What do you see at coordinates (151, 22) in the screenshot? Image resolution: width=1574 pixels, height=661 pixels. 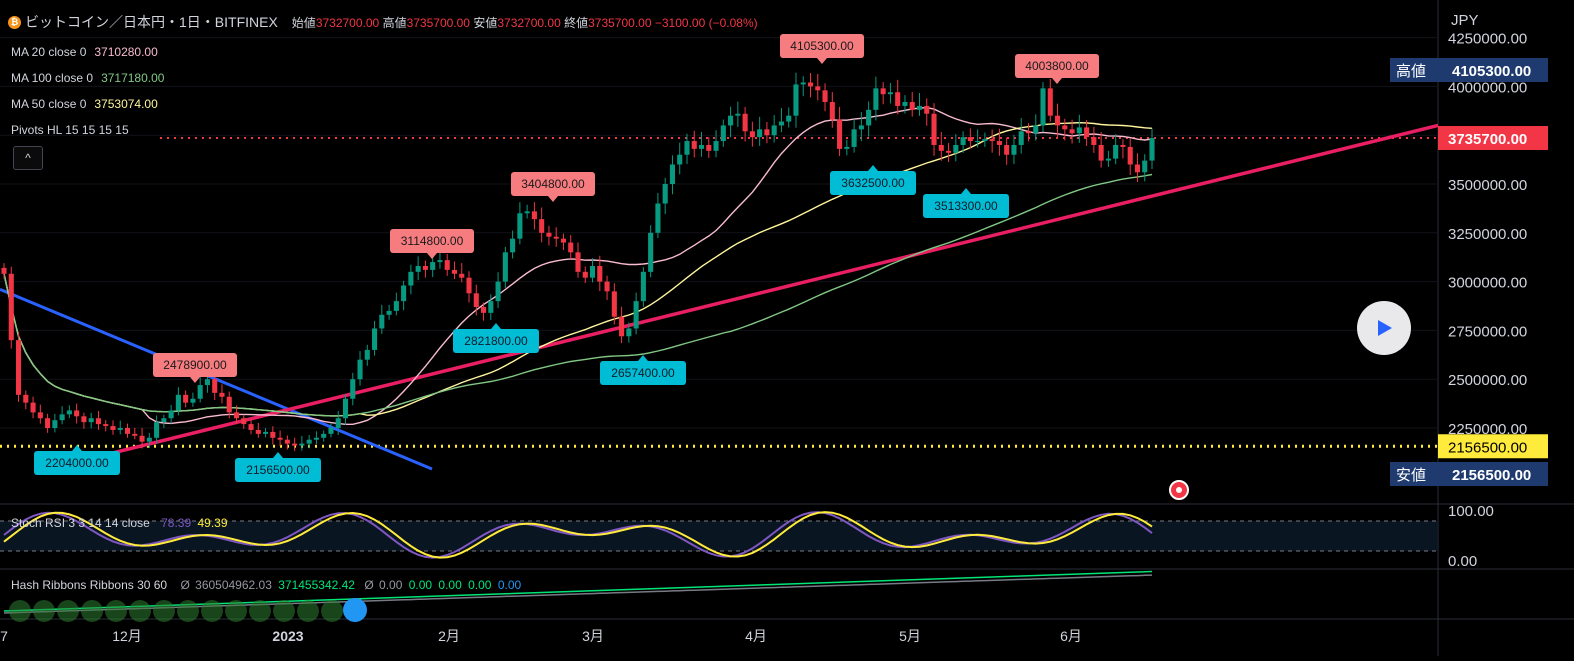 I see `symbol-title: ビットコイン／日本円・1日・BITFINEX` at bounding box center [151, 22].